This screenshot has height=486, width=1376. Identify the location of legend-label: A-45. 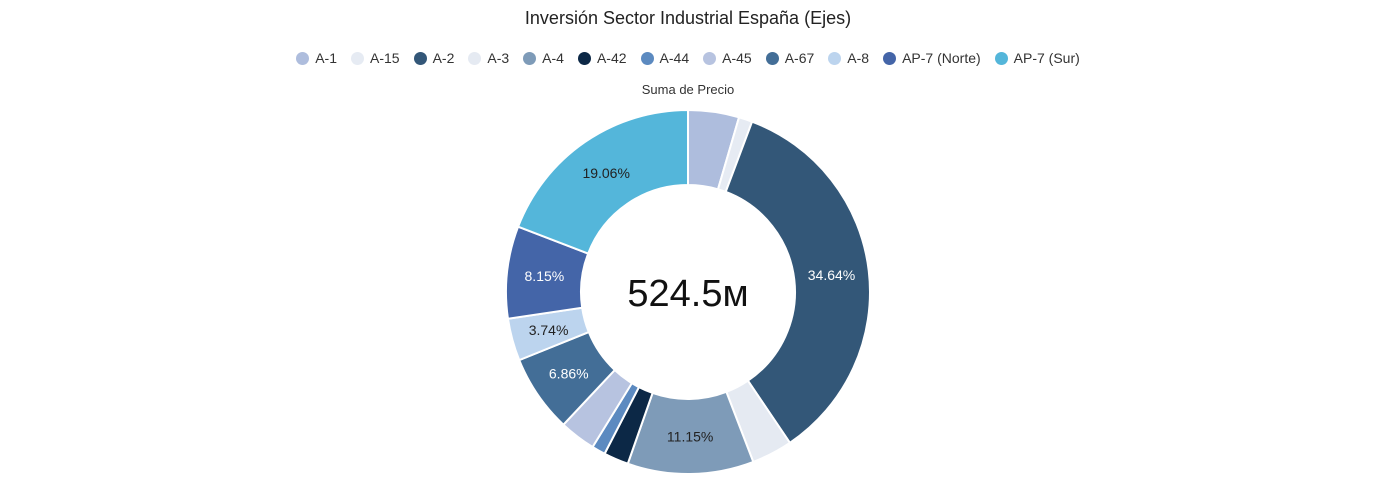
(737, 58).